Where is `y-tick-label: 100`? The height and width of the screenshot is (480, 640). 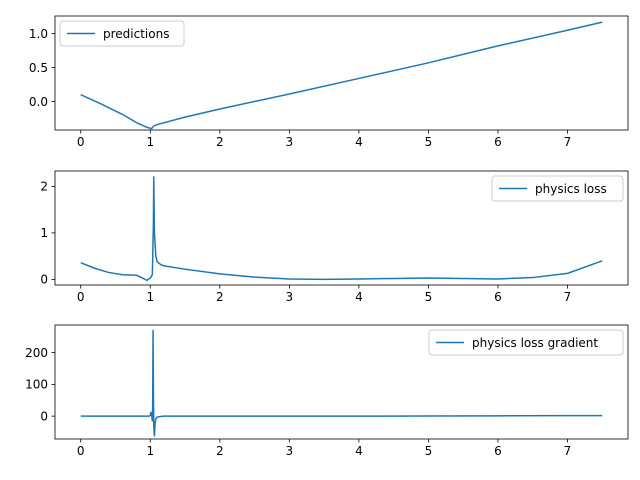
y-tick-label: 100 is located at coordinates (36, 385).